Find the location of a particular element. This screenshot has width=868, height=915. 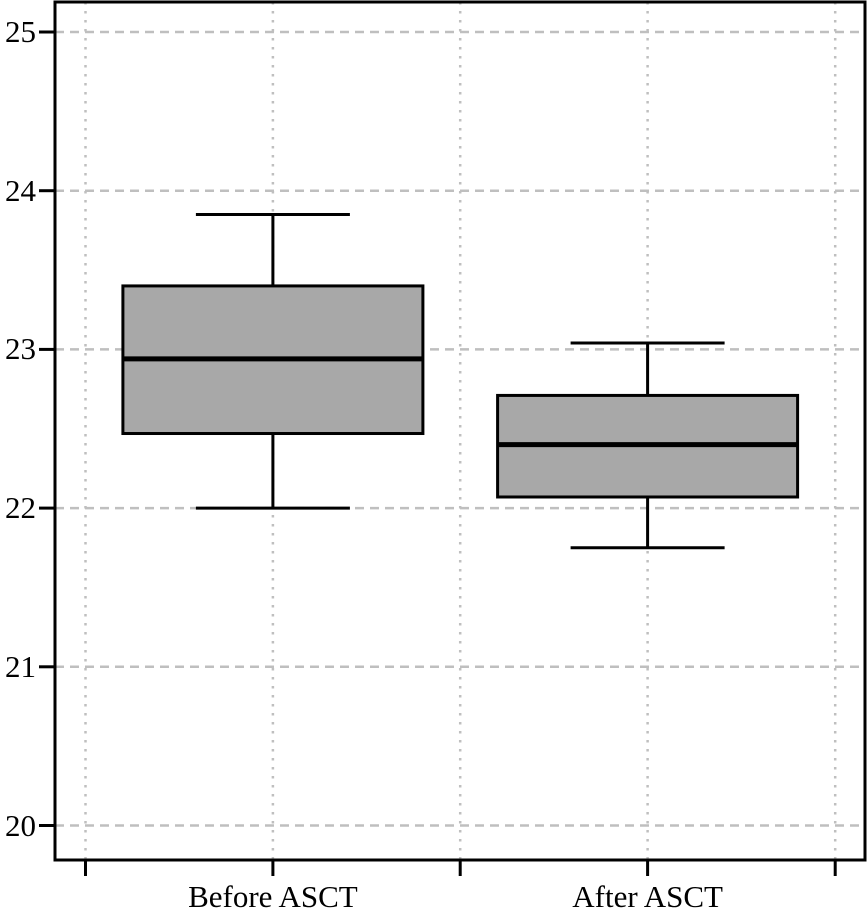

x-category-label-before-asct: Before ASCT is located at coordinates (273, 896).